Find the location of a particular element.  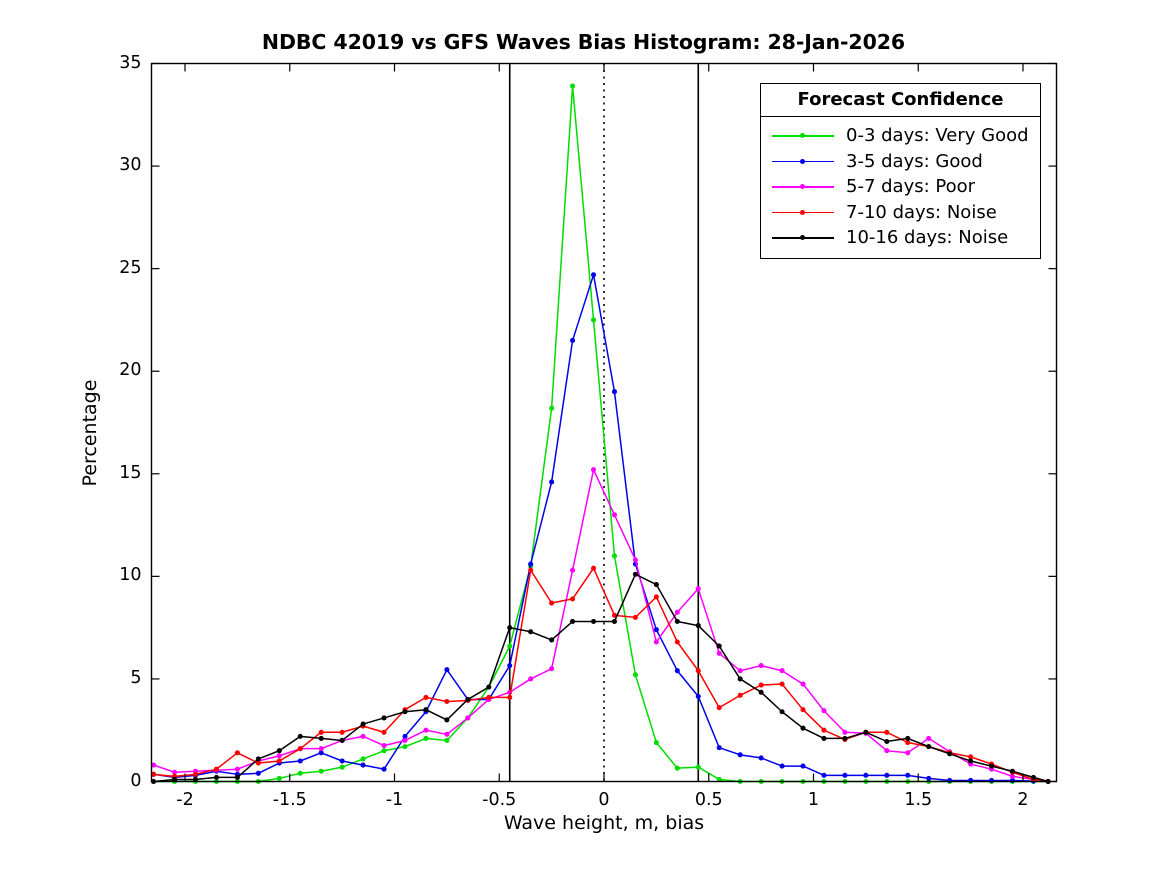

y-tick-label: 0 is located at coordinates (136, 780).